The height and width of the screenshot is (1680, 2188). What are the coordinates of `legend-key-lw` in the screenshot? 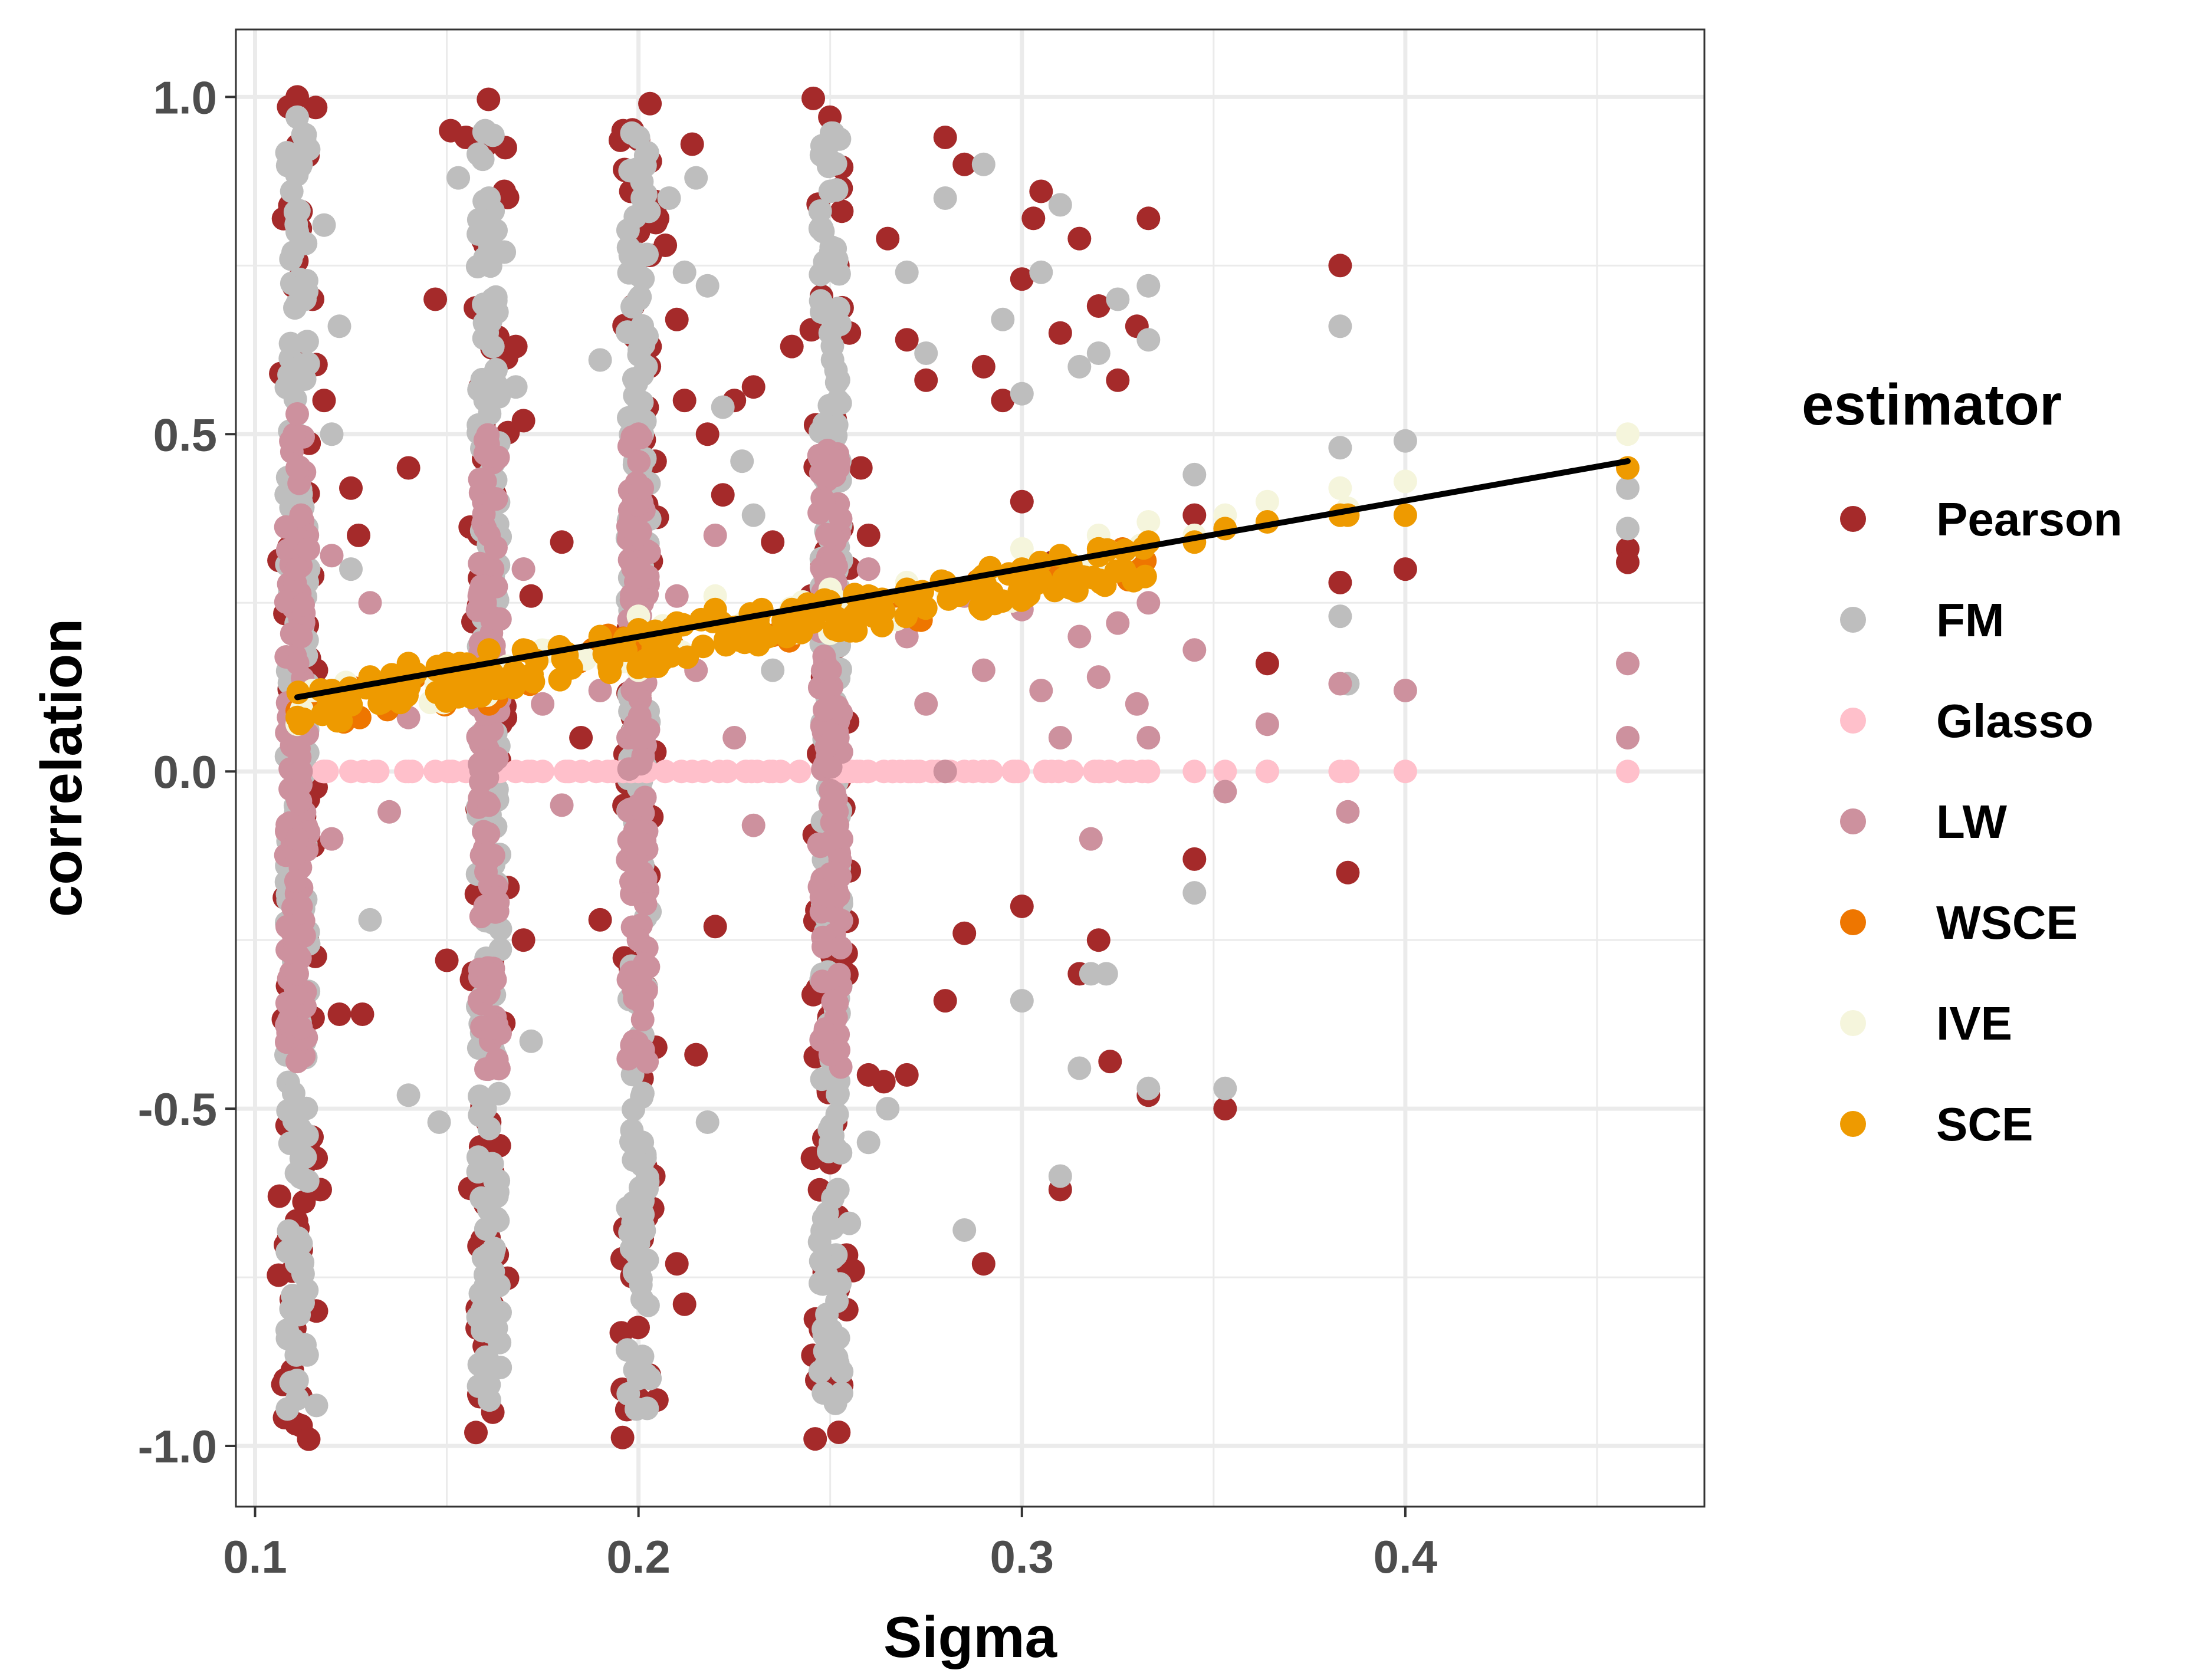 It's located at (1853, 821).